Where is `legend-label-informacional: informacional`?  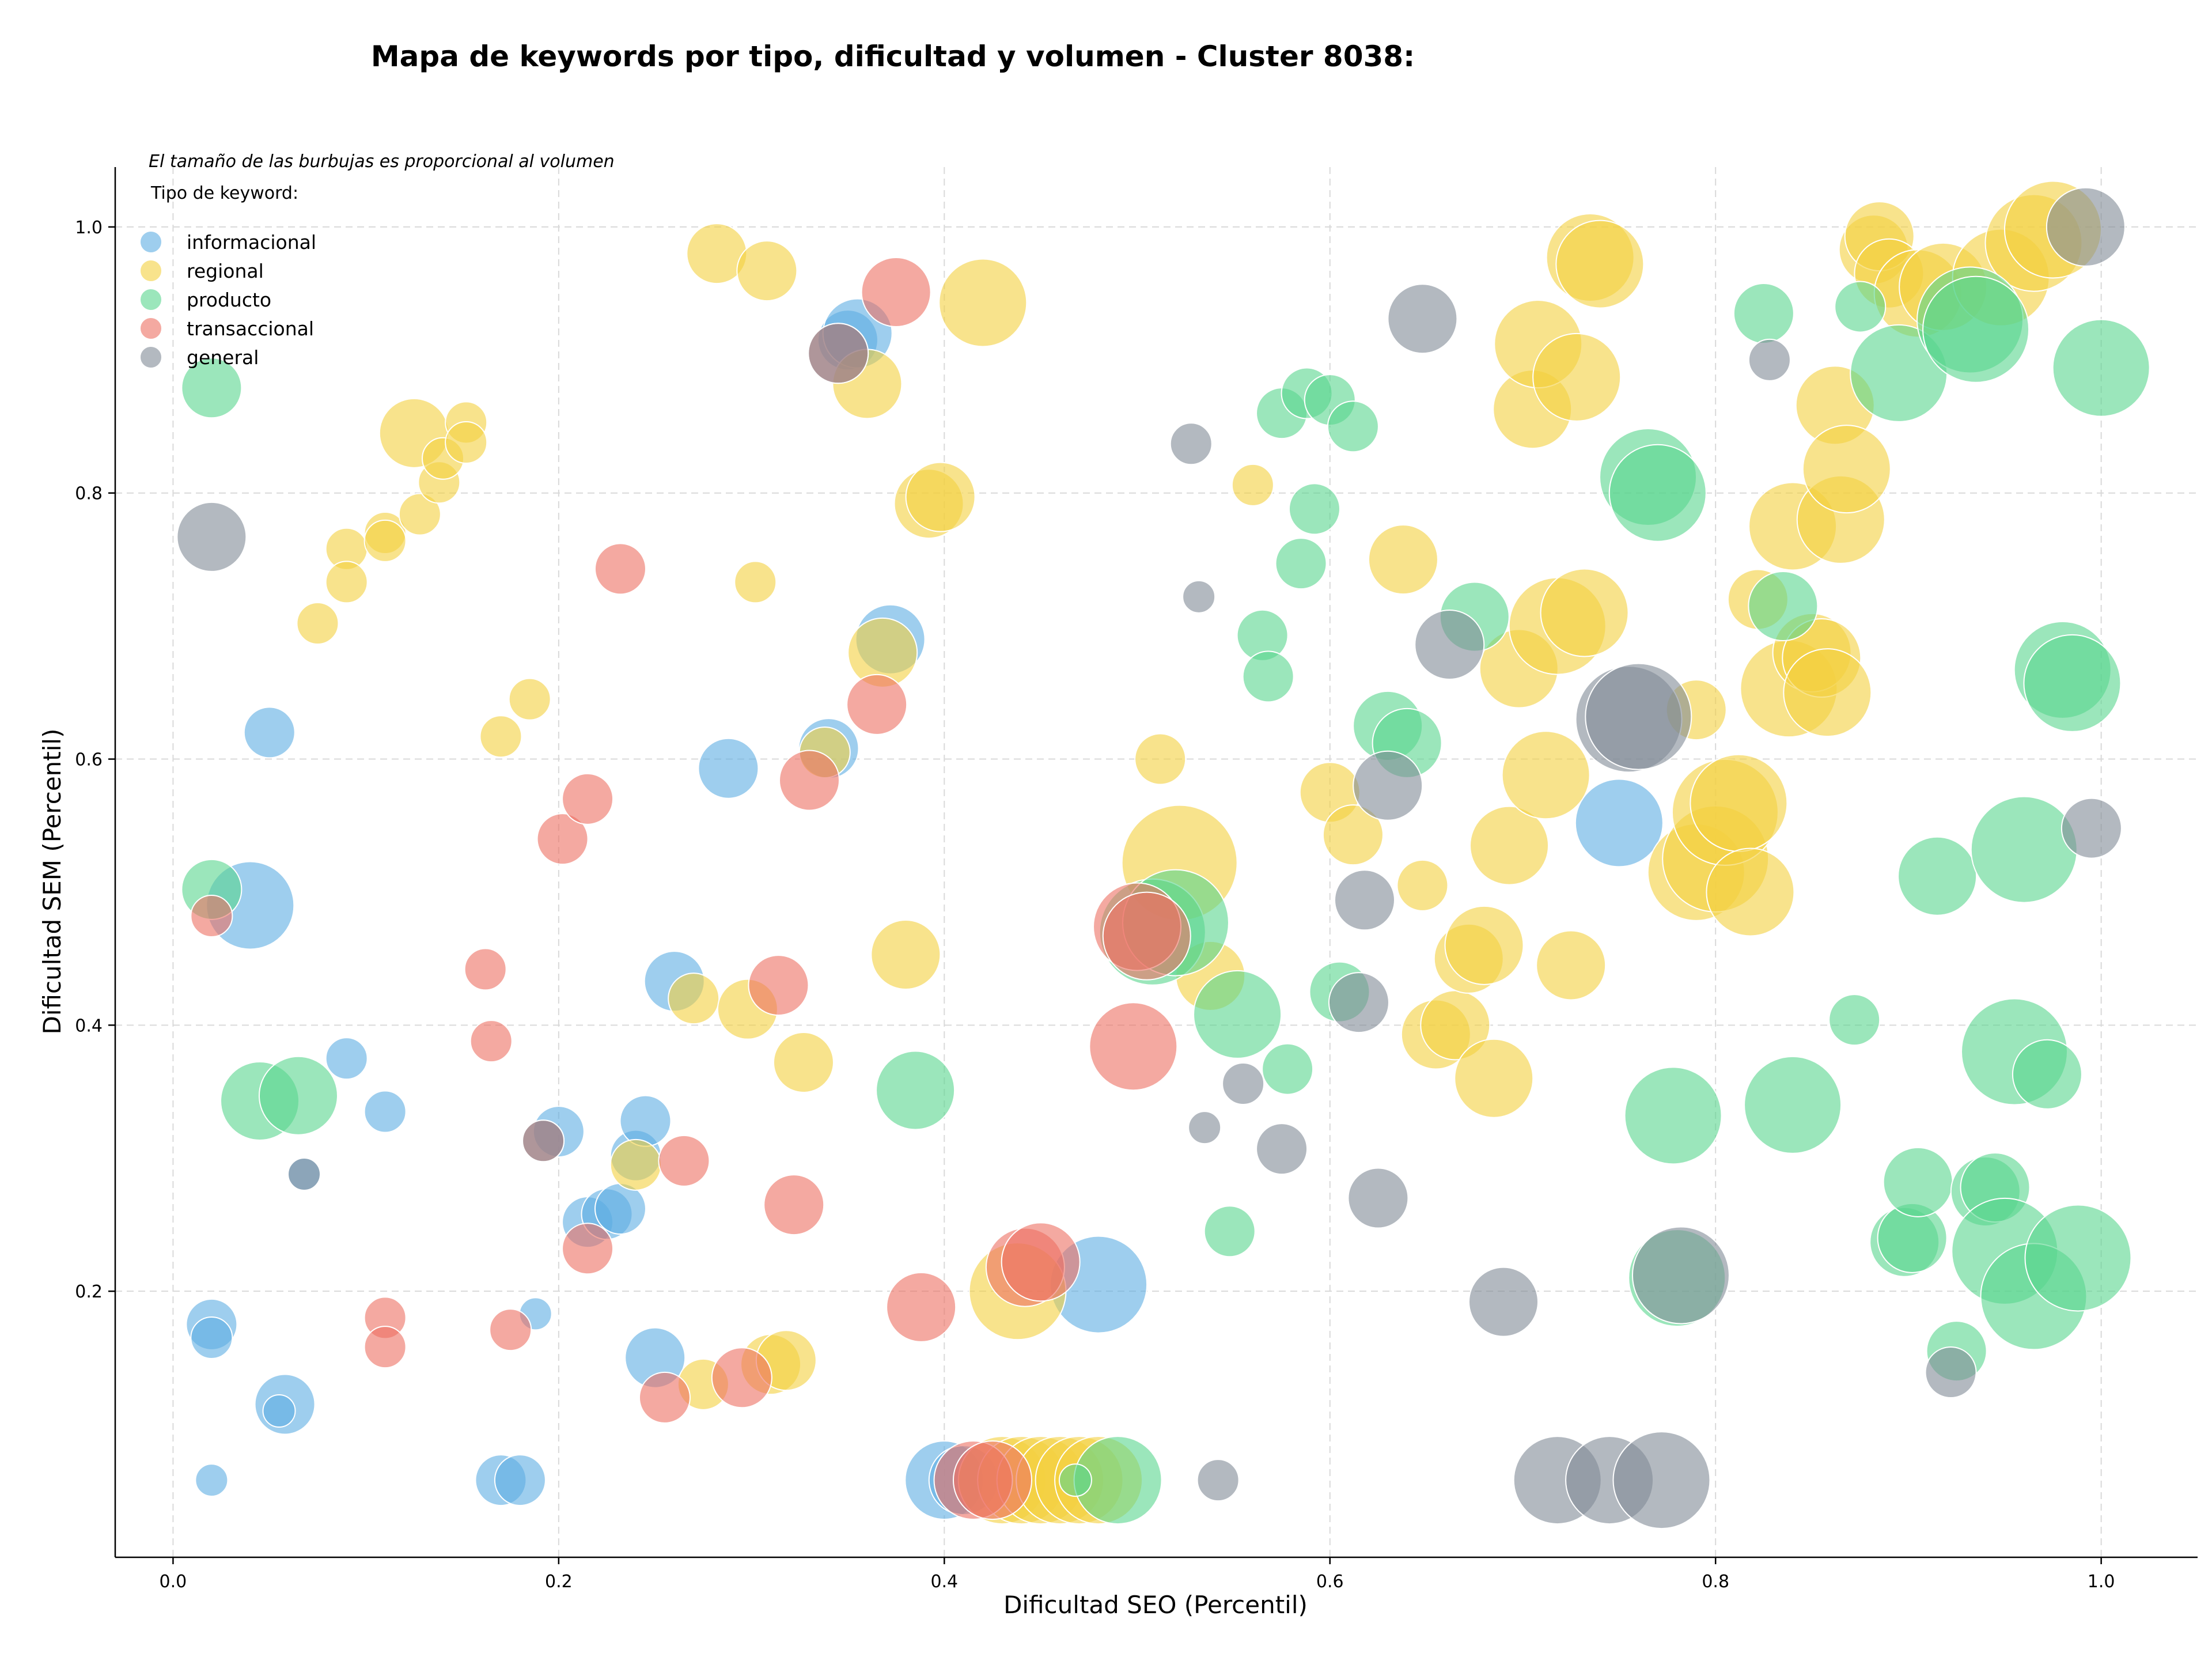 legend-label-informacional: informacional is located at coordinates (251, 242).